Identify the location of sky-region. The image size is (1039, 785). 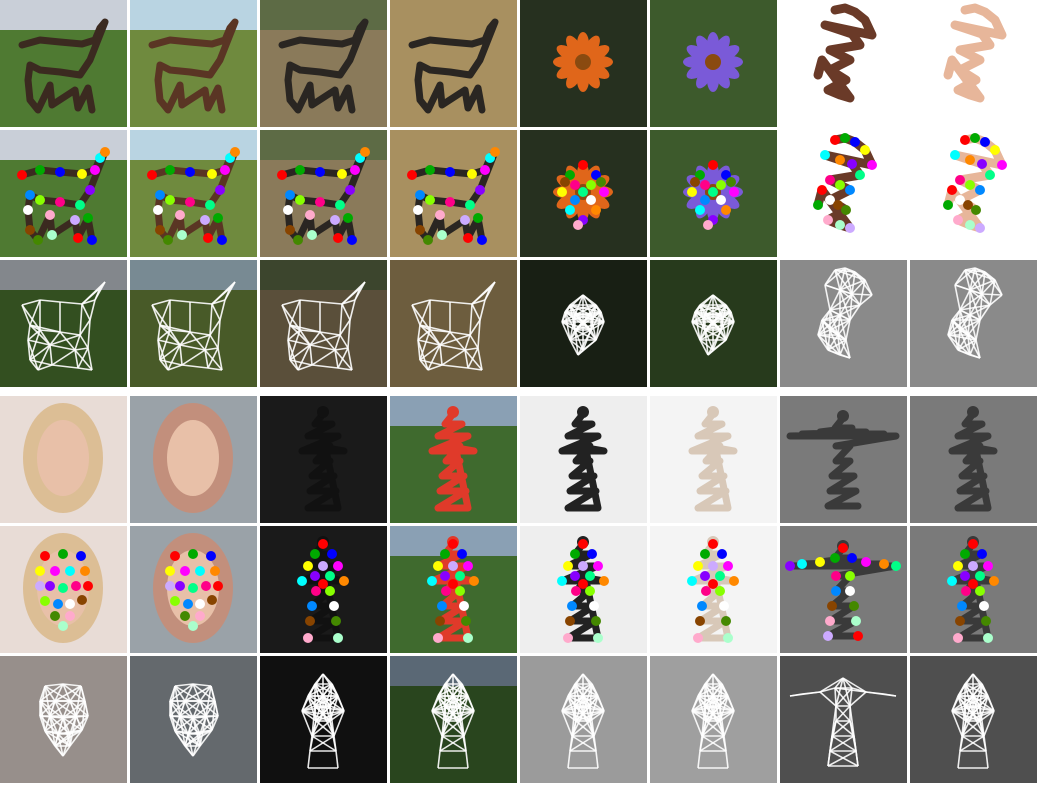
(193, 15).